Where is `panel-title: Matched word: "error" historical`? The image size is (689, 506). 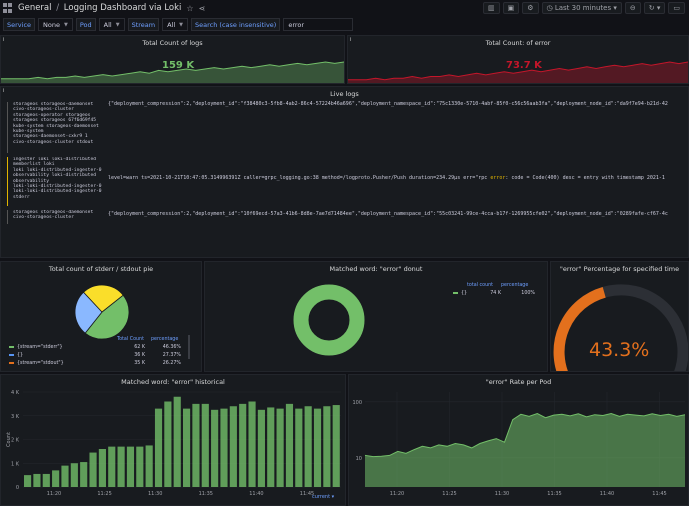 panel-title: Matched word: "error" historical is located at coordinates (173, 382).